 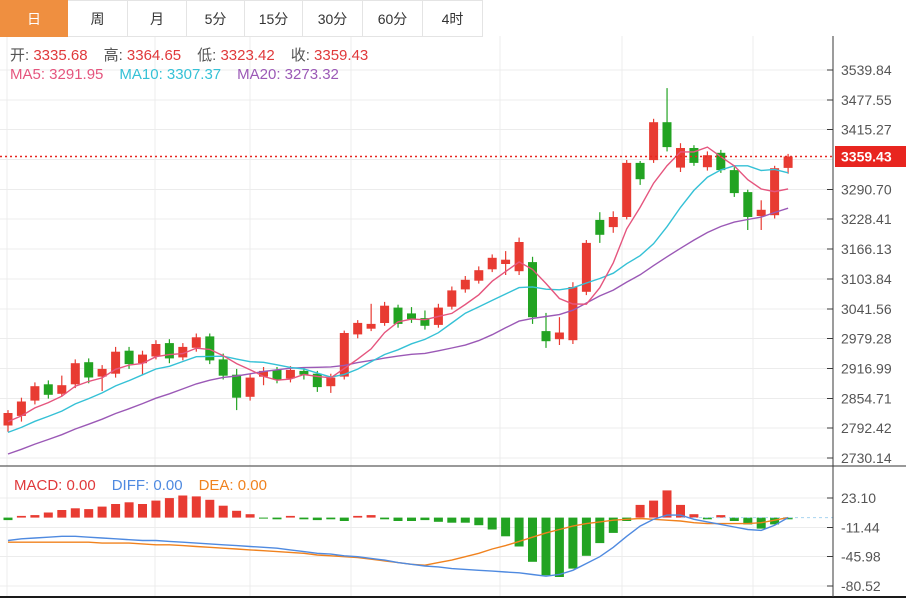 I want to click on price-tick-label: 2792.42, so click(x=866, y=428).